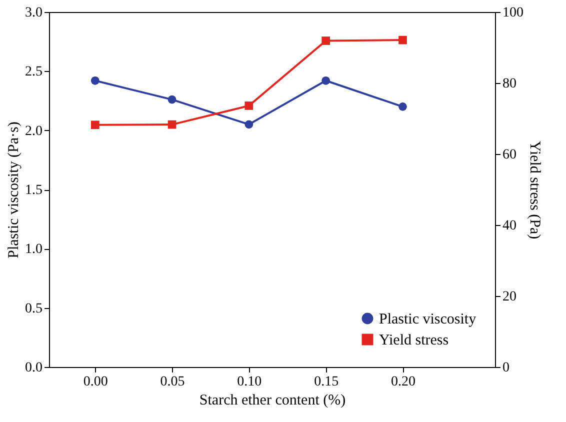 This screenshot has height=422, width=566. I want to click on y-tick-label: 2.0, so click(33, 131).